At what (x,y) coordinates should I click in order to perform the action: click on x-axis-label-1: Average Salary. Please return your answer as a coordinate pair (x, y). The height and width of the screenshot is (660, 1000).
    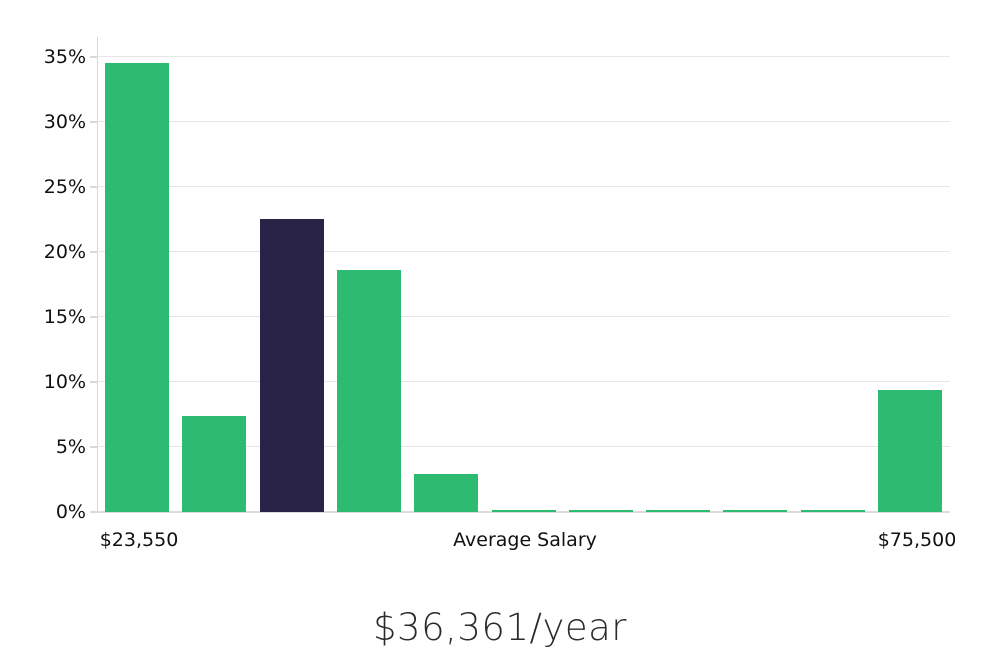
    Looking at the image, I should click on (525, 540).